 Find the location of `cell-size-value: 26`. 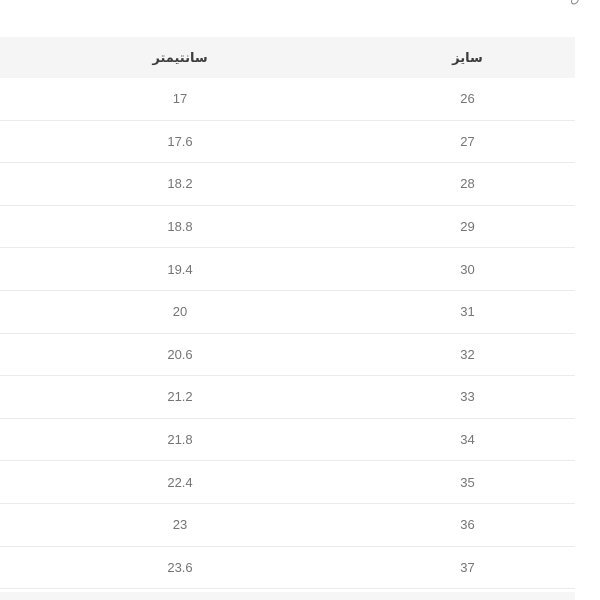

cell-size-value: 26 is located at coordinates (467, 99).